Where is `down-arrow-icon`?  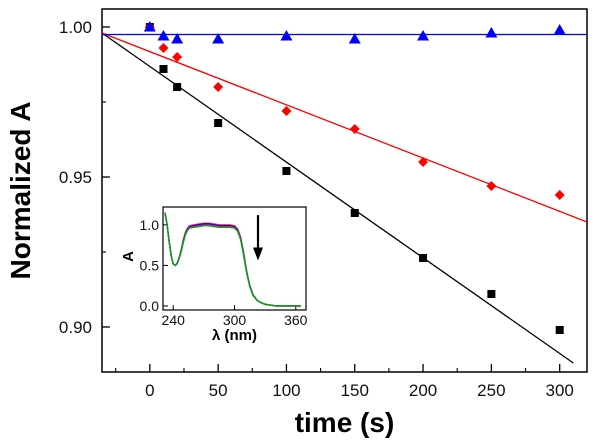 down-arrow-icon is located at coordinates (257, 238).